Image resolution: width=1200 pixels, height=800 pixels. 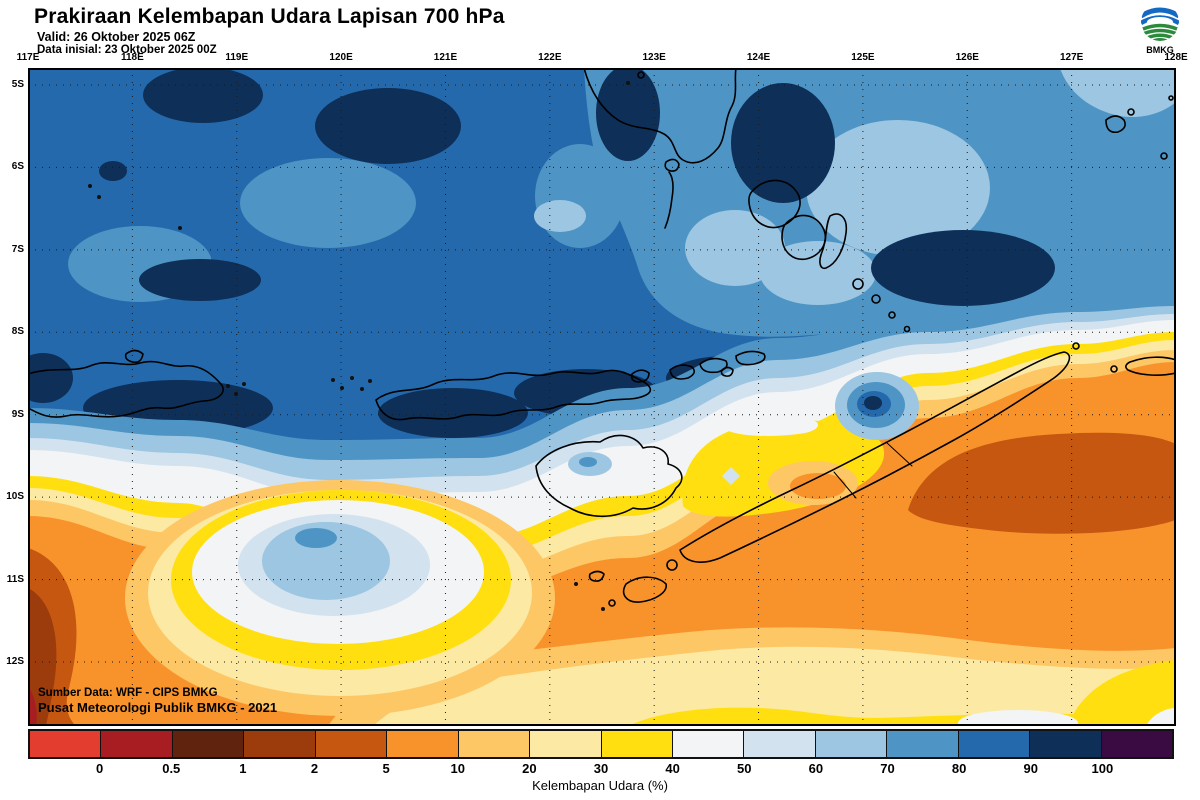 What do you see at coordinates (601, 768) in the screenshot?
I see `colorbar-tick-label: 30` at bounding box center [601, 768].